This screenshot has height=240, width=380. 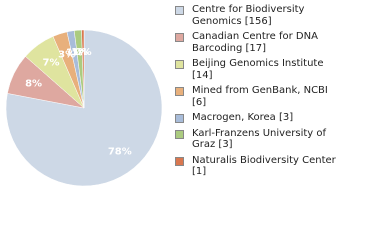 What do you see at coordinates (83, 52) in the screenshot?
I see `slice-label: 0%` at bounding box center [83, 52].